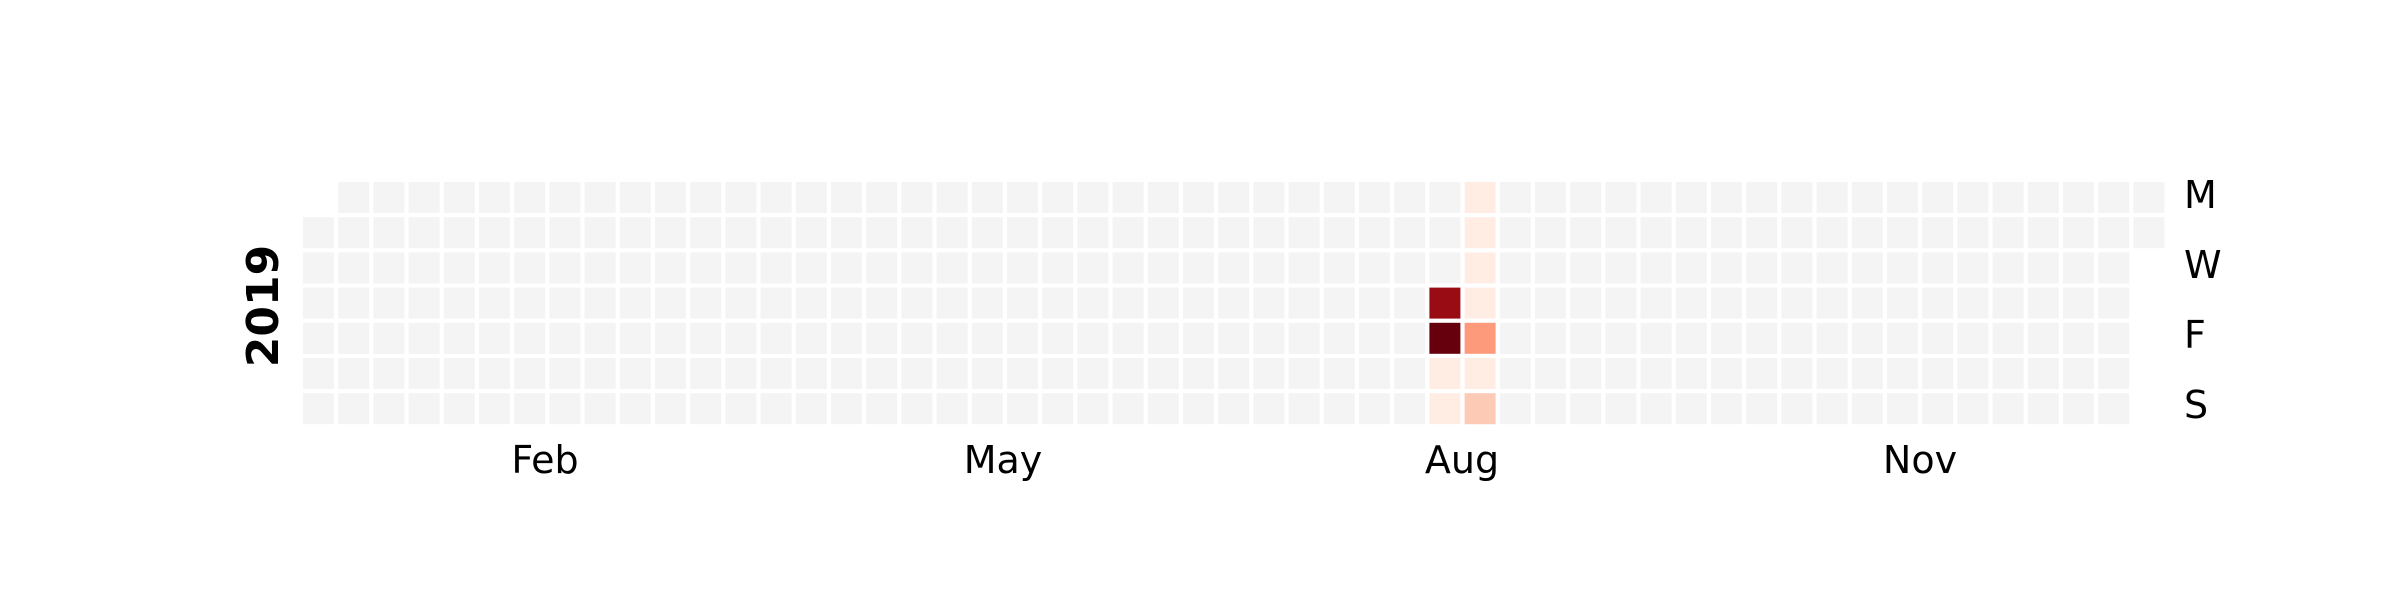  I want to click on month-tick-label: May, so click(1003, 460).